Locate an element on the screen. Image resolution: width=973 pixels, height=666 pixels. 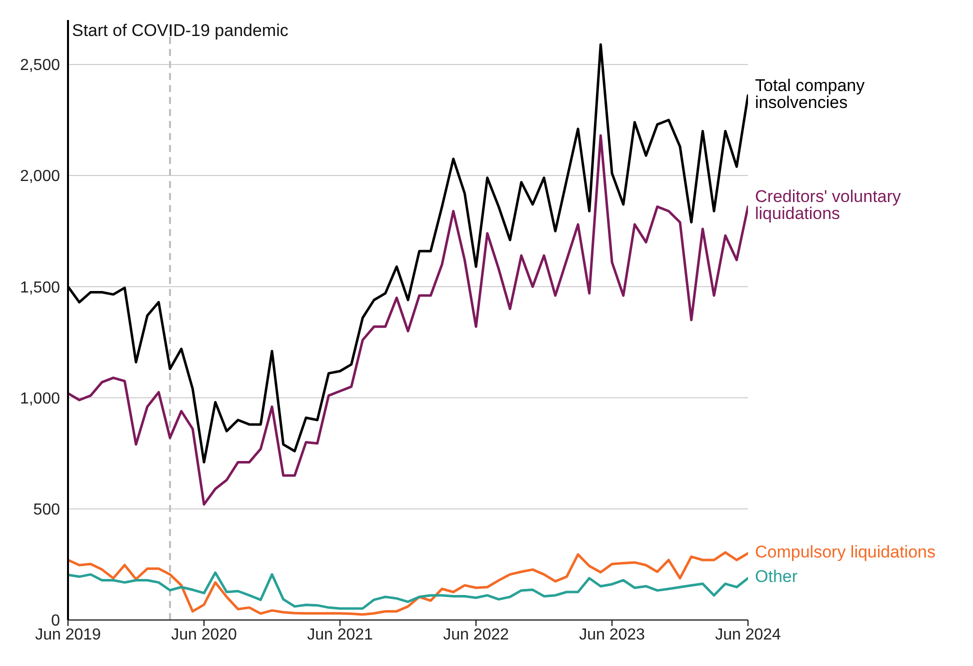
ref-line-label: Start of COVID-19 pandemic is located at coordinates (180, 30).